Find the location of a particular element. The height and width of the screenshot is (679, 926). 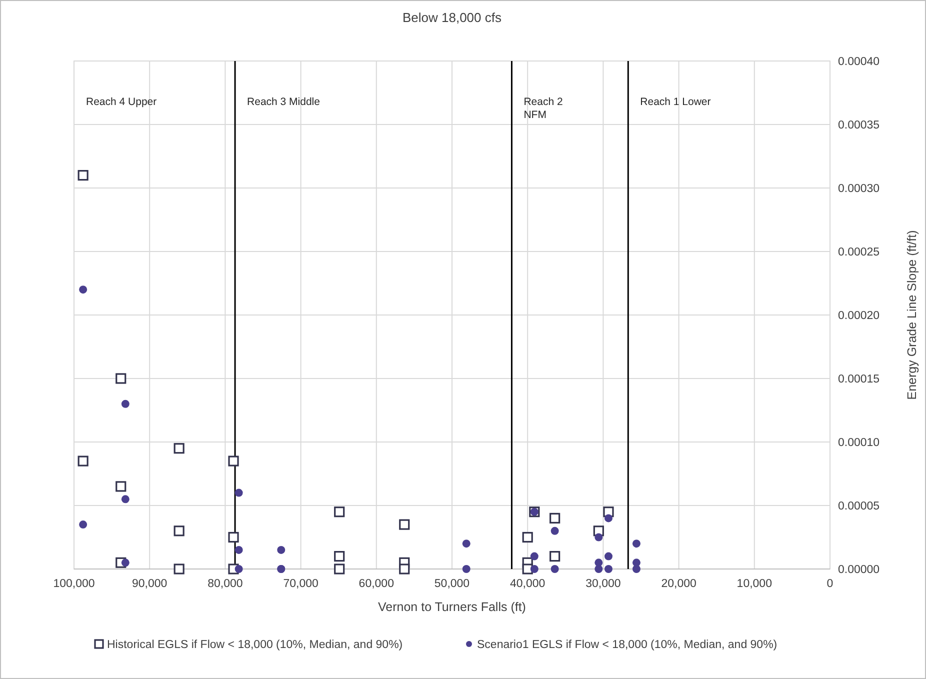

y-tick-label: 0.00030 is located at coordinates (859, 189).